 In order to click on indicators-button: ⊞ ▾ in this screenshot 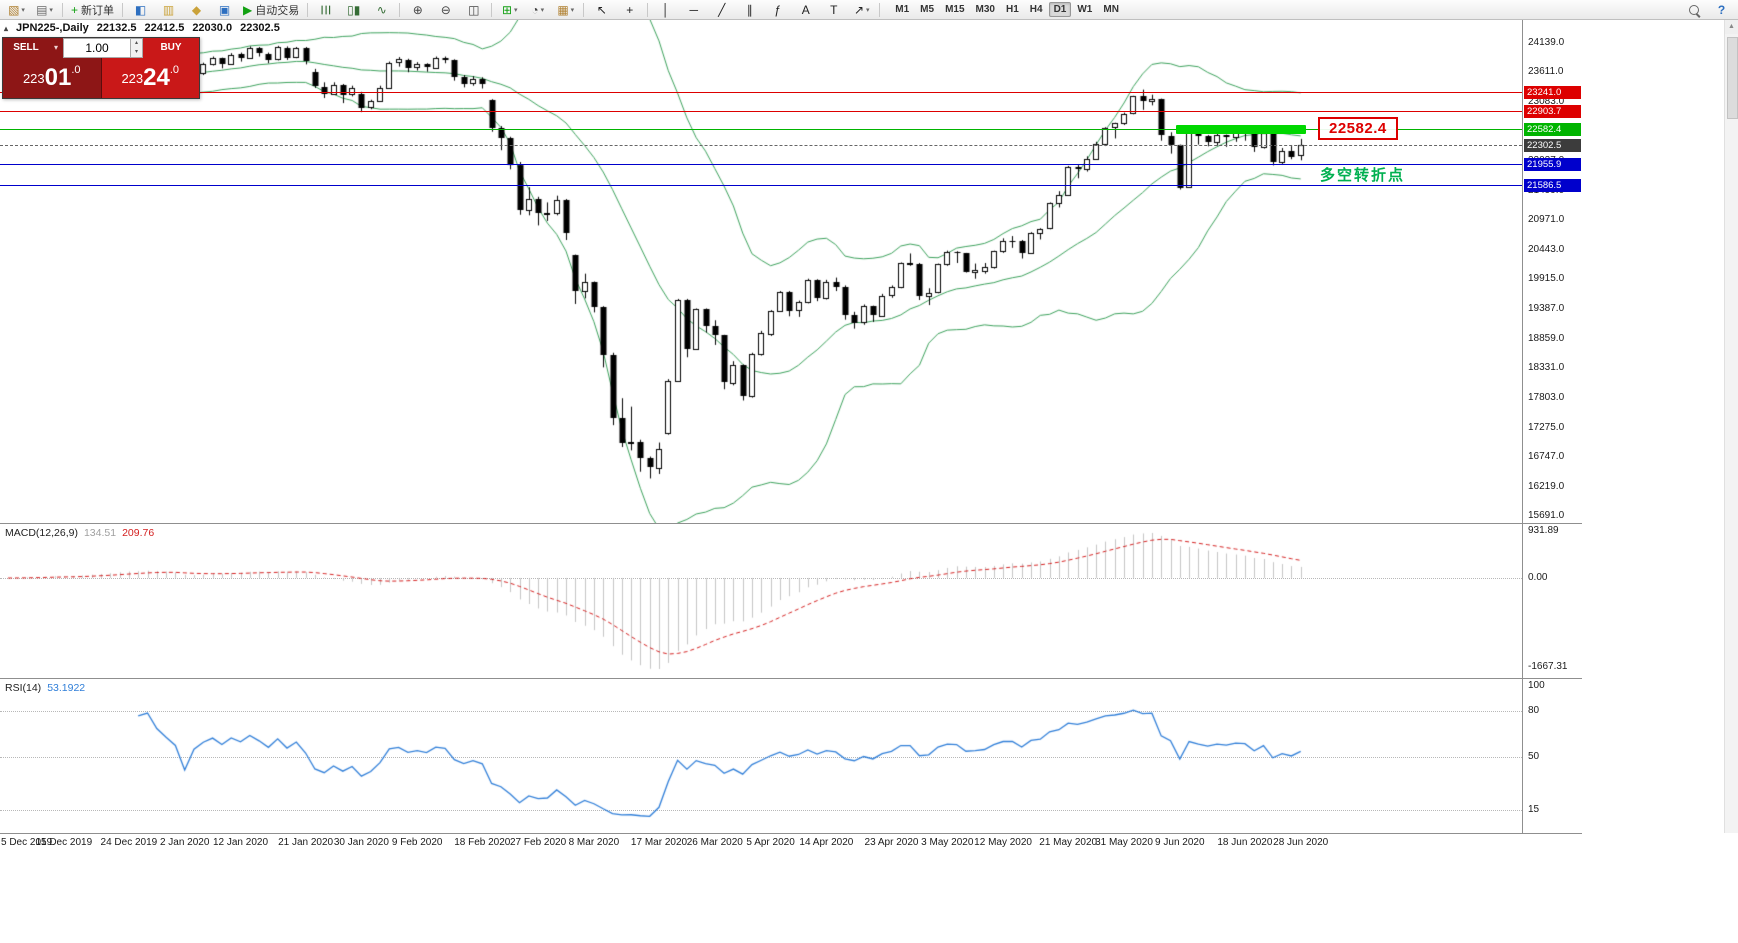, I will do `click(509, 9)`.